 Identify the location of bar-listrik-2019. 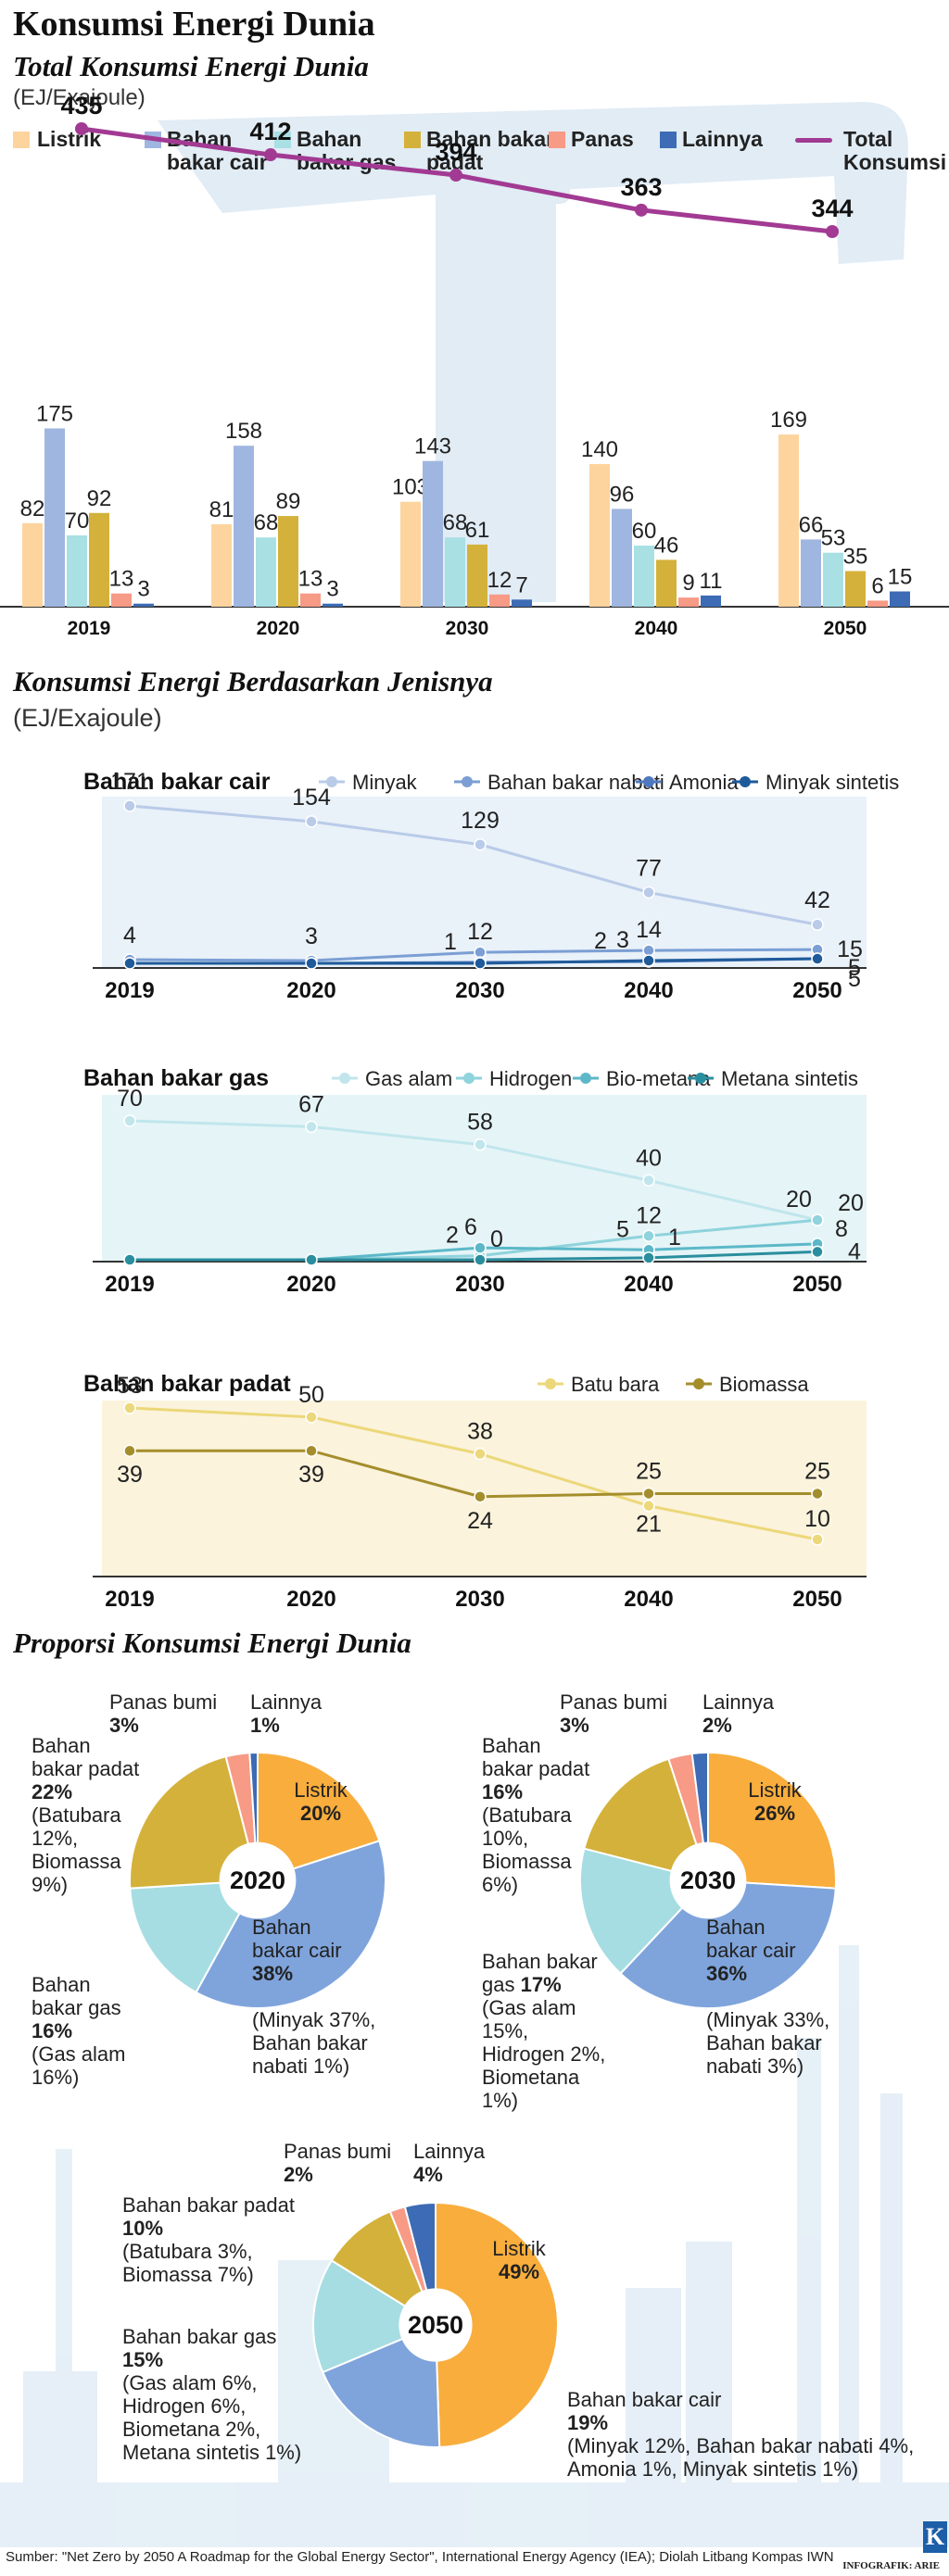
(32, 564).